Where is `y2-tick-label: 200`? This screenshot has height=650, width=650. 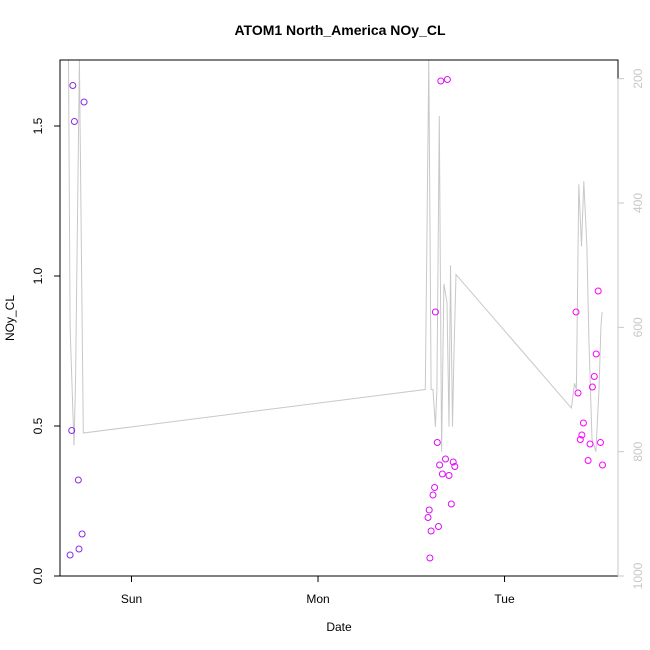 y2-tick-label: 200 is located at coordinates (638, 78).